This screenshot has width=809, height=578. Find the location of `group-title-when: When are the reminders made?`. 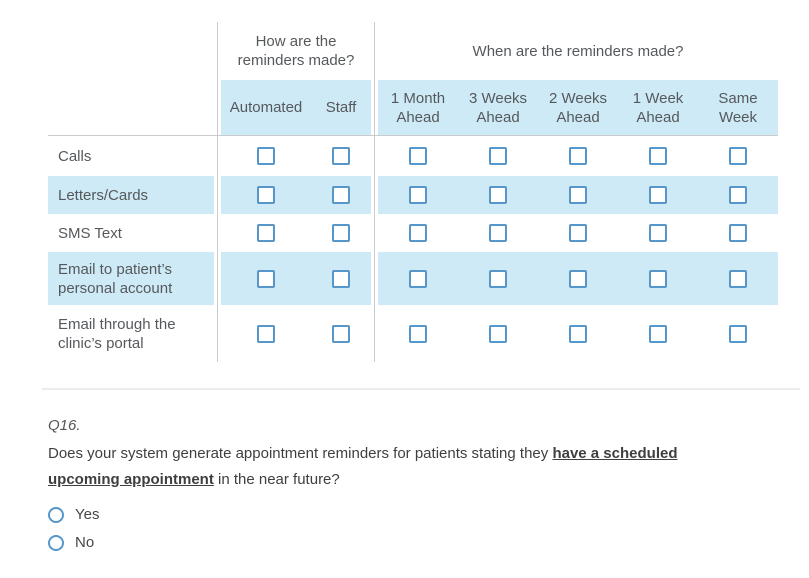

group-title-when: When are the reminders made? is located at coordinates (578, 51).